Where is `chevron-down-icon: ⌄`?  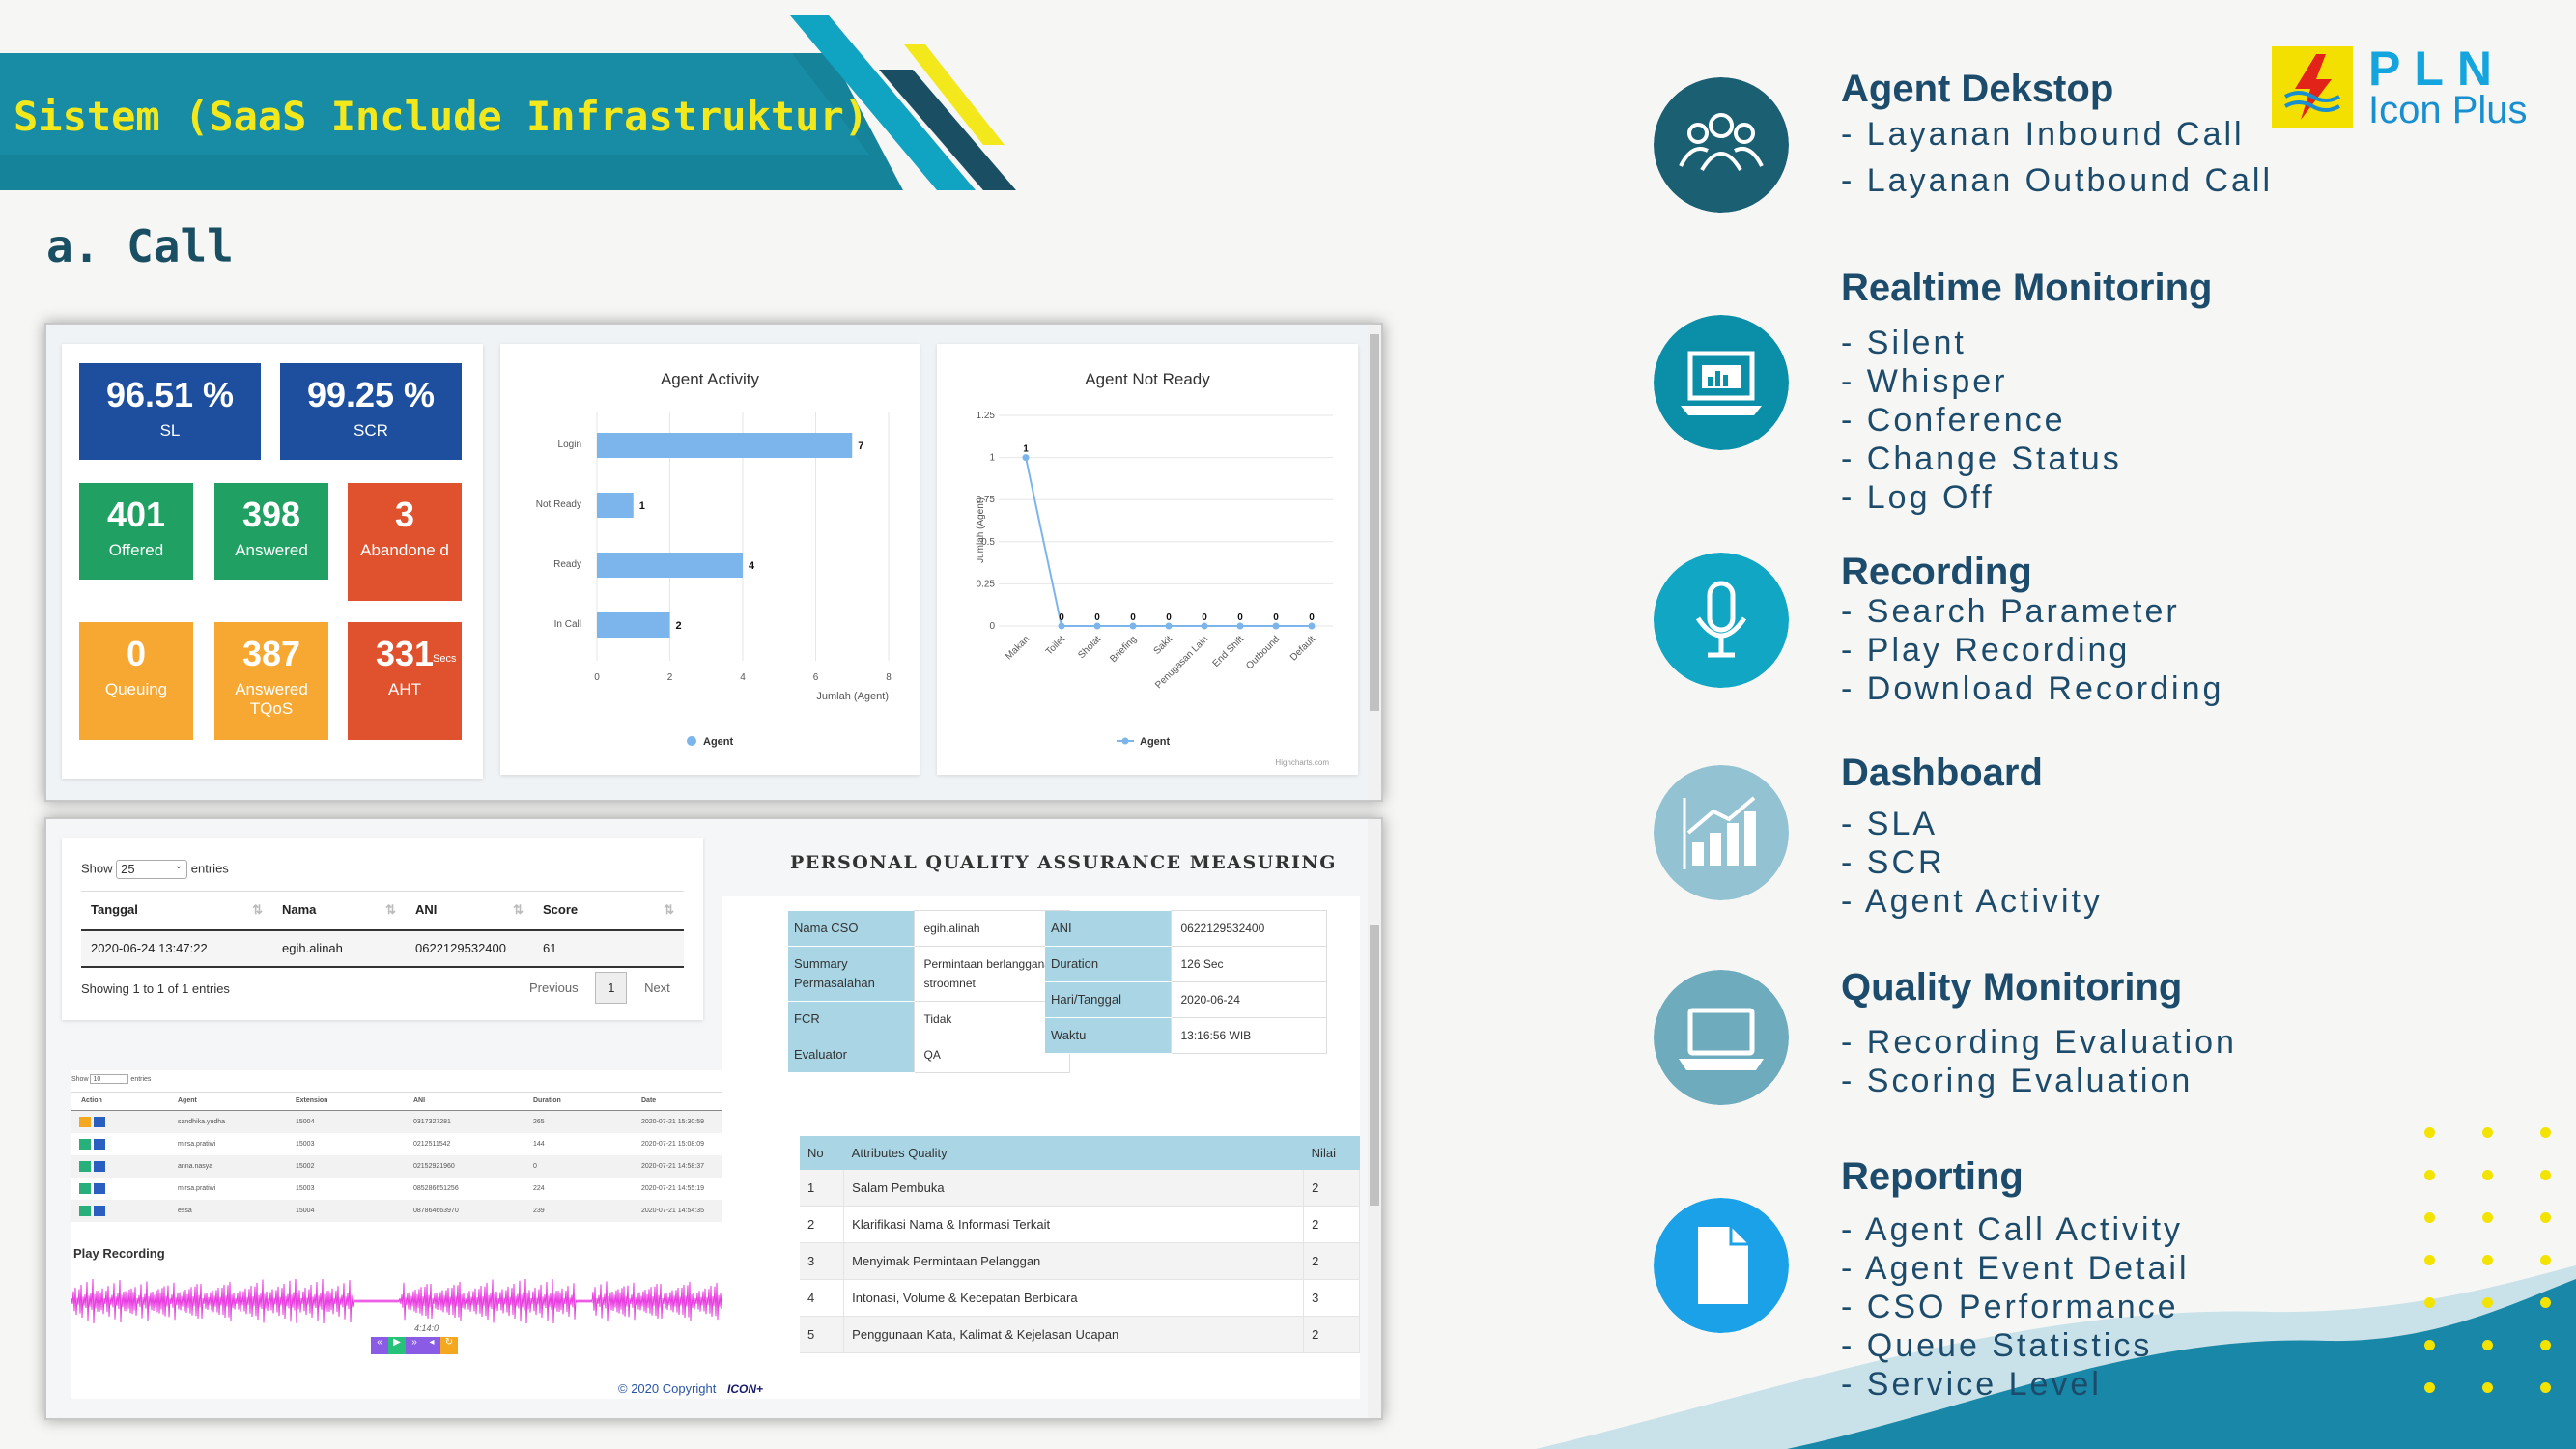
chevron-down-icon: ⌄ is located at coordinates (179, 866).